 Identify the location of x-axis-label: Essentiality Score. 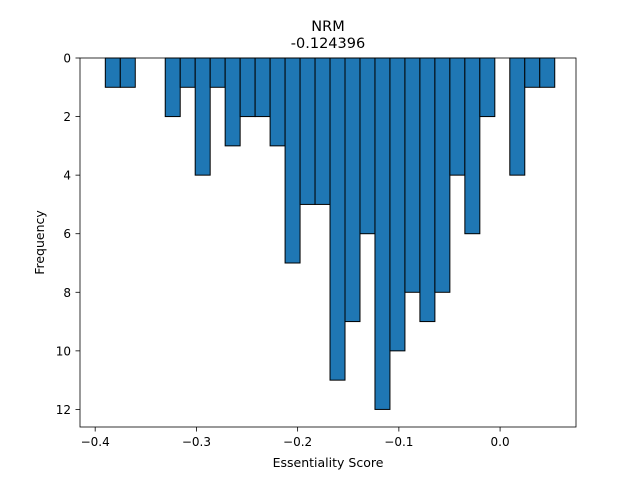
(328, 462).